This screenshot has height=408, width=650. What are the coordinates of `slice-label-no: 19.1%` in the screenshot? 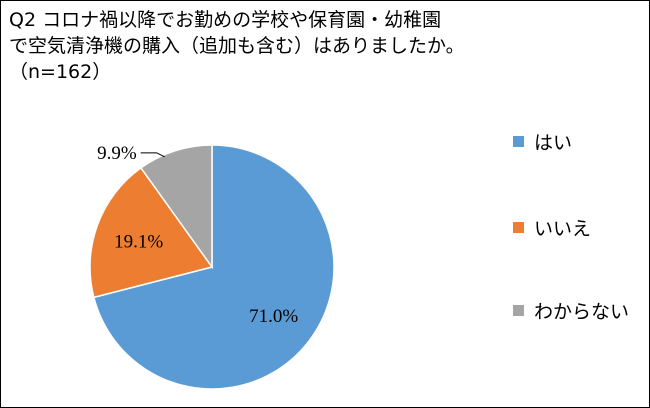 It's located at (138, 241).